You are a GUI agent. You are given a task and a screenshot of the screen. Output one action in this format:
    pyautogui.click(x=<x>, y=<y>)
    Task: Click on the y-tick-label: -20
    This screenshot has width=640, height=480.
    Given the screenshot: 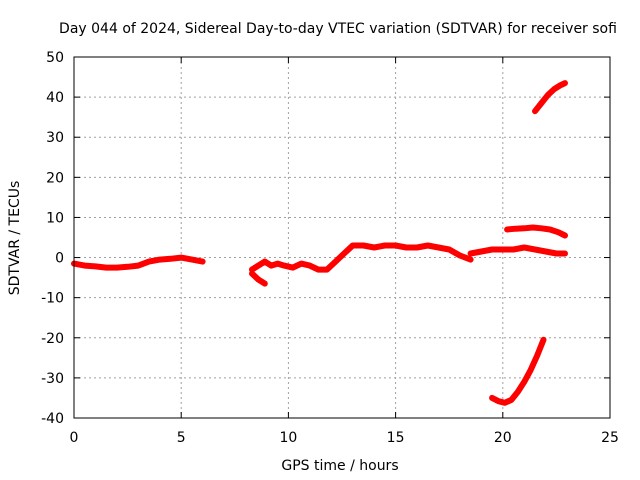 What is the action you would take?
    pyautogui.click(x=52, y=339)
    